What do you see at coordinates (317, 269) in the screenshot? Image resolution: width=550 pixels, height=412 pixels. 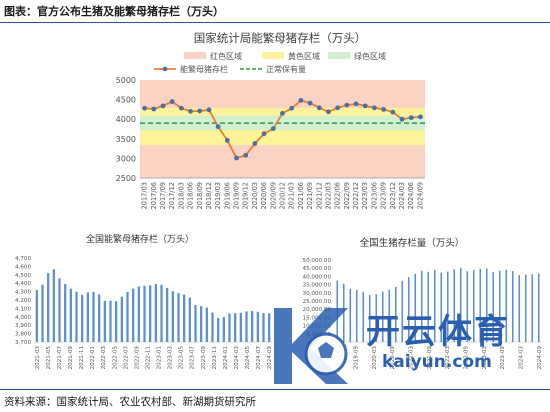 I see `y-tick-label: 45,000.00` at bounding box center [317, 269].